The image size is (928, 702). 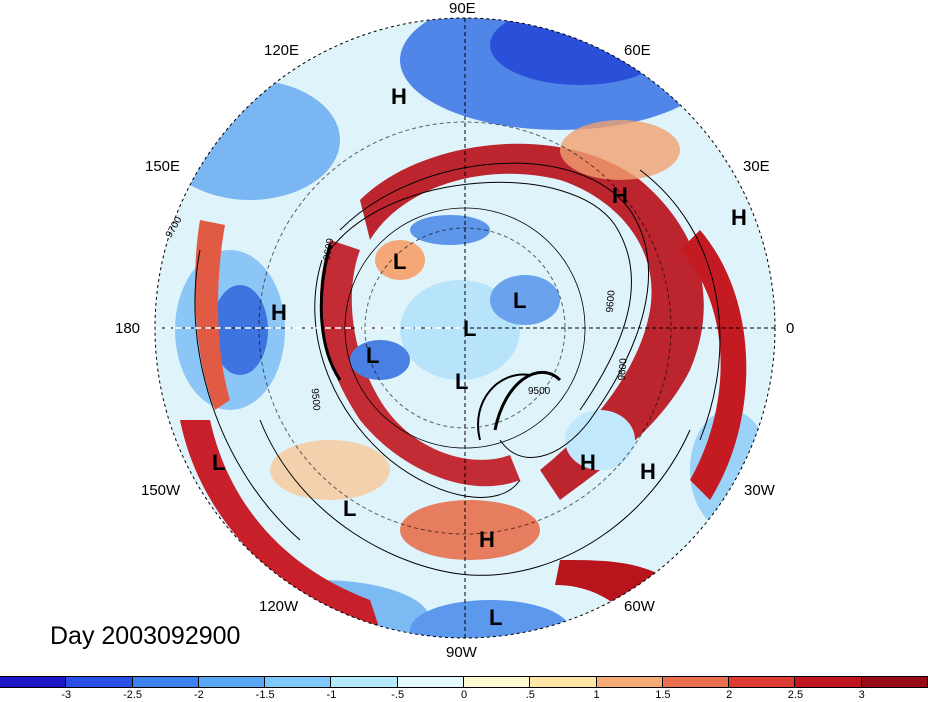 I want to click on colorbar-tick-label: 2, so click(x=729, y=695).